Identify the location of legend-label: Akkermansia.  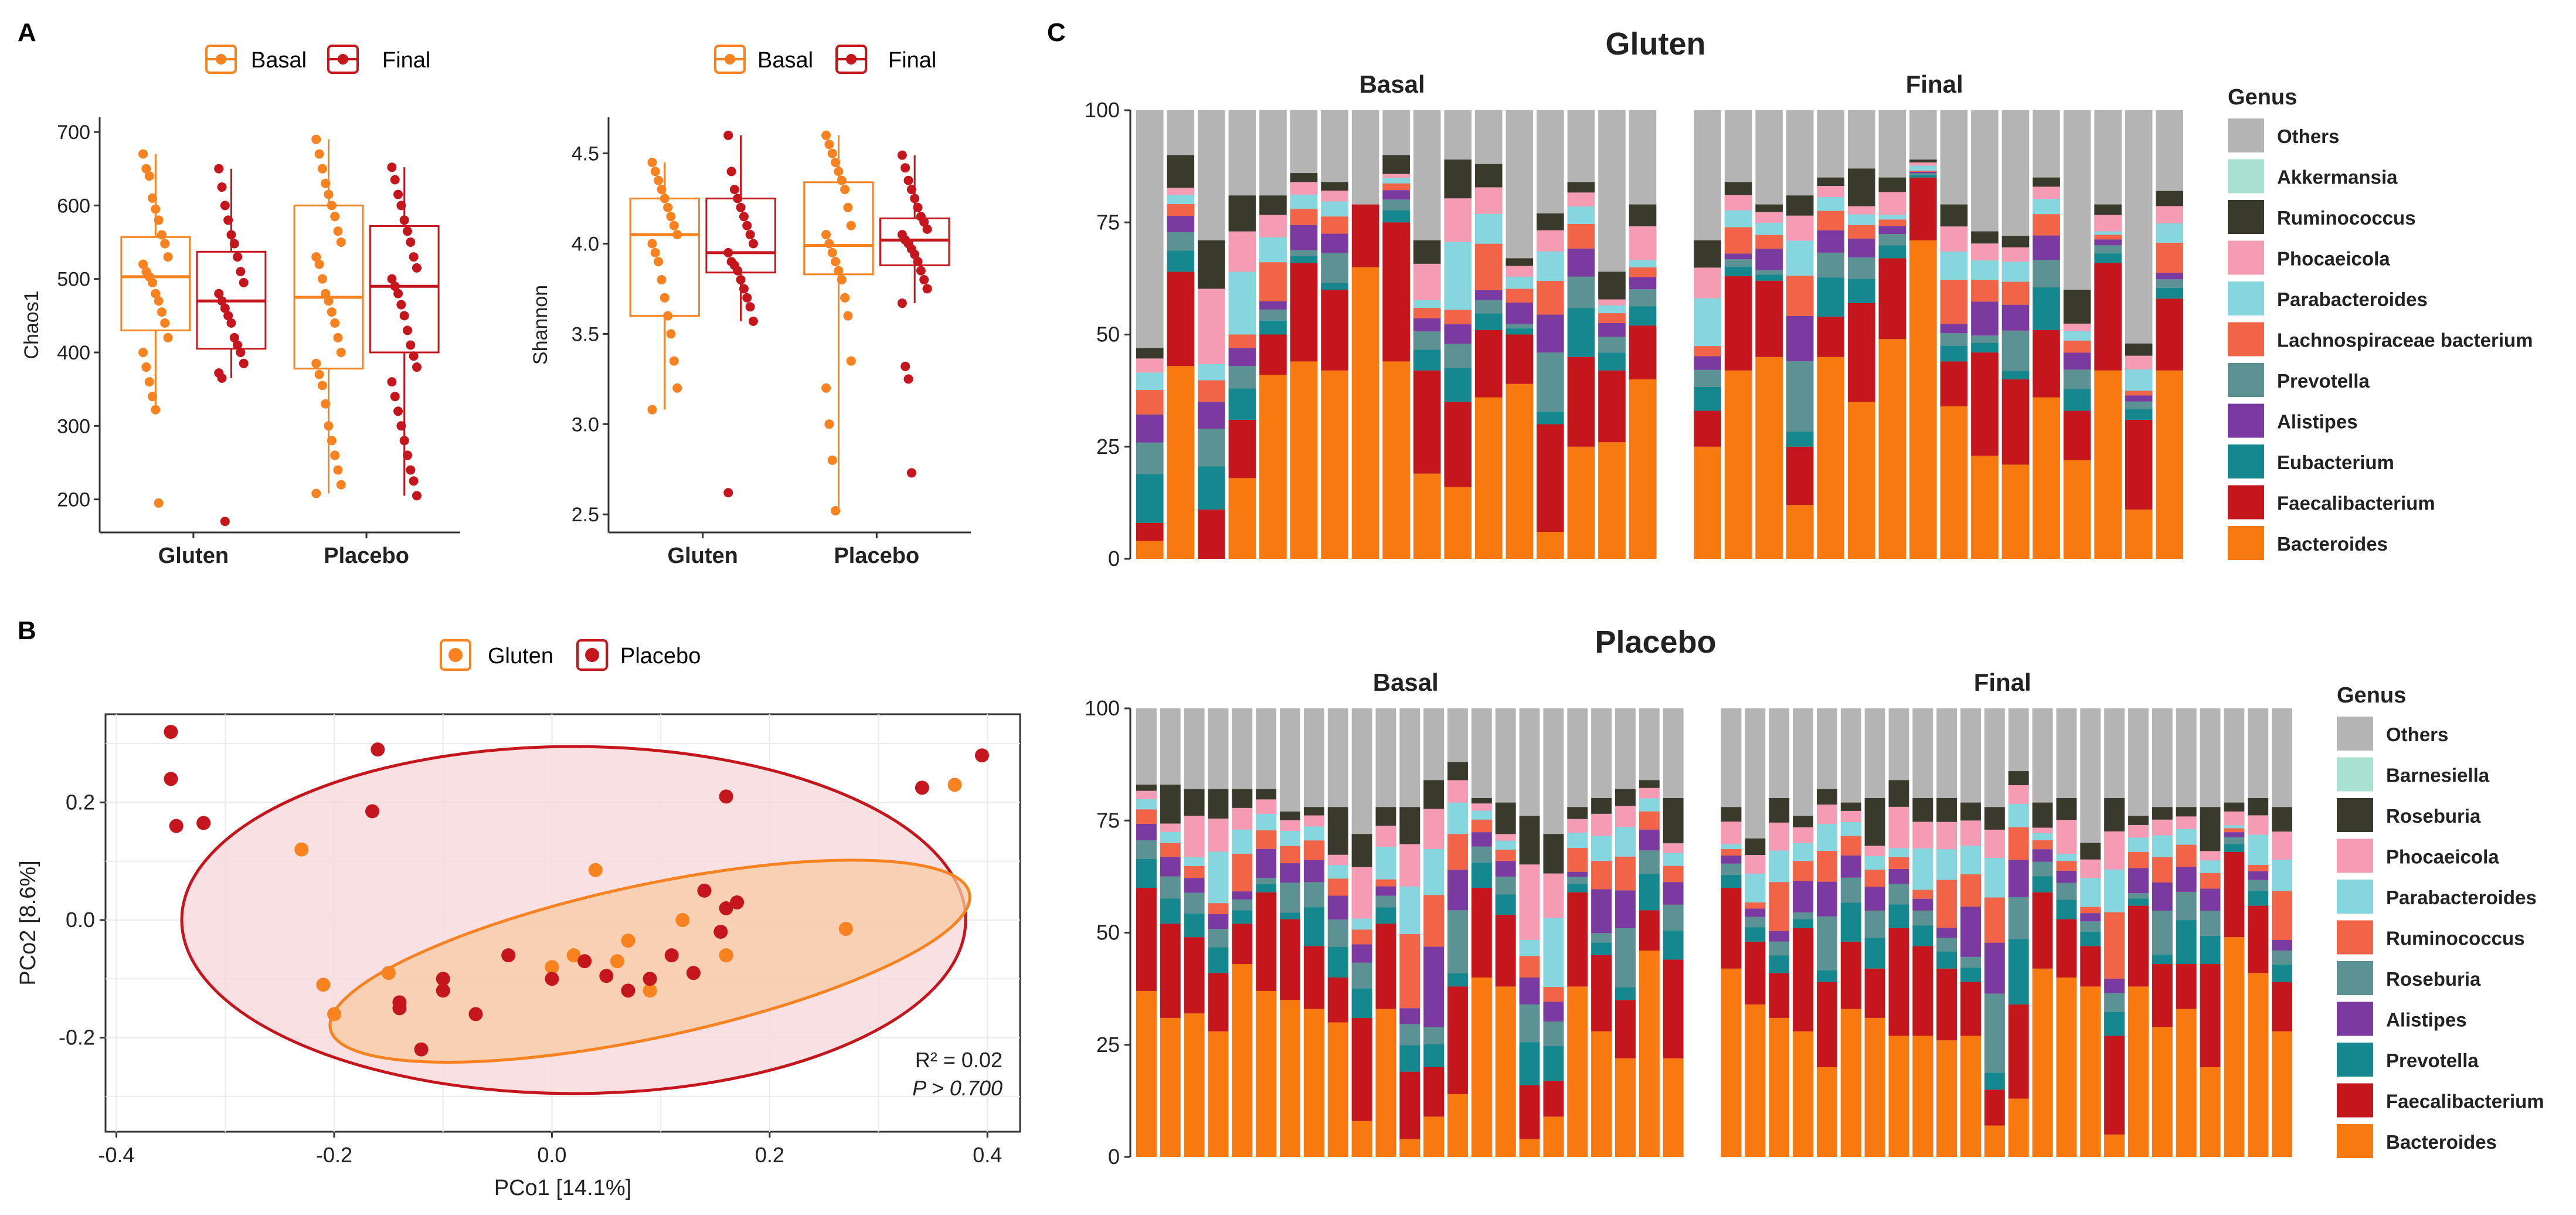
(2337, 177).